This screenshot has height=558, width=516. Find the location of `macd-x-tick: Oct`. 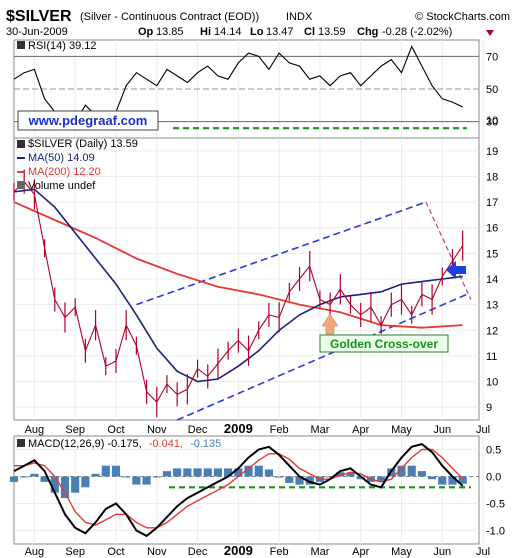

macd-x-tick: Oct is located at coordinates (115, 552).